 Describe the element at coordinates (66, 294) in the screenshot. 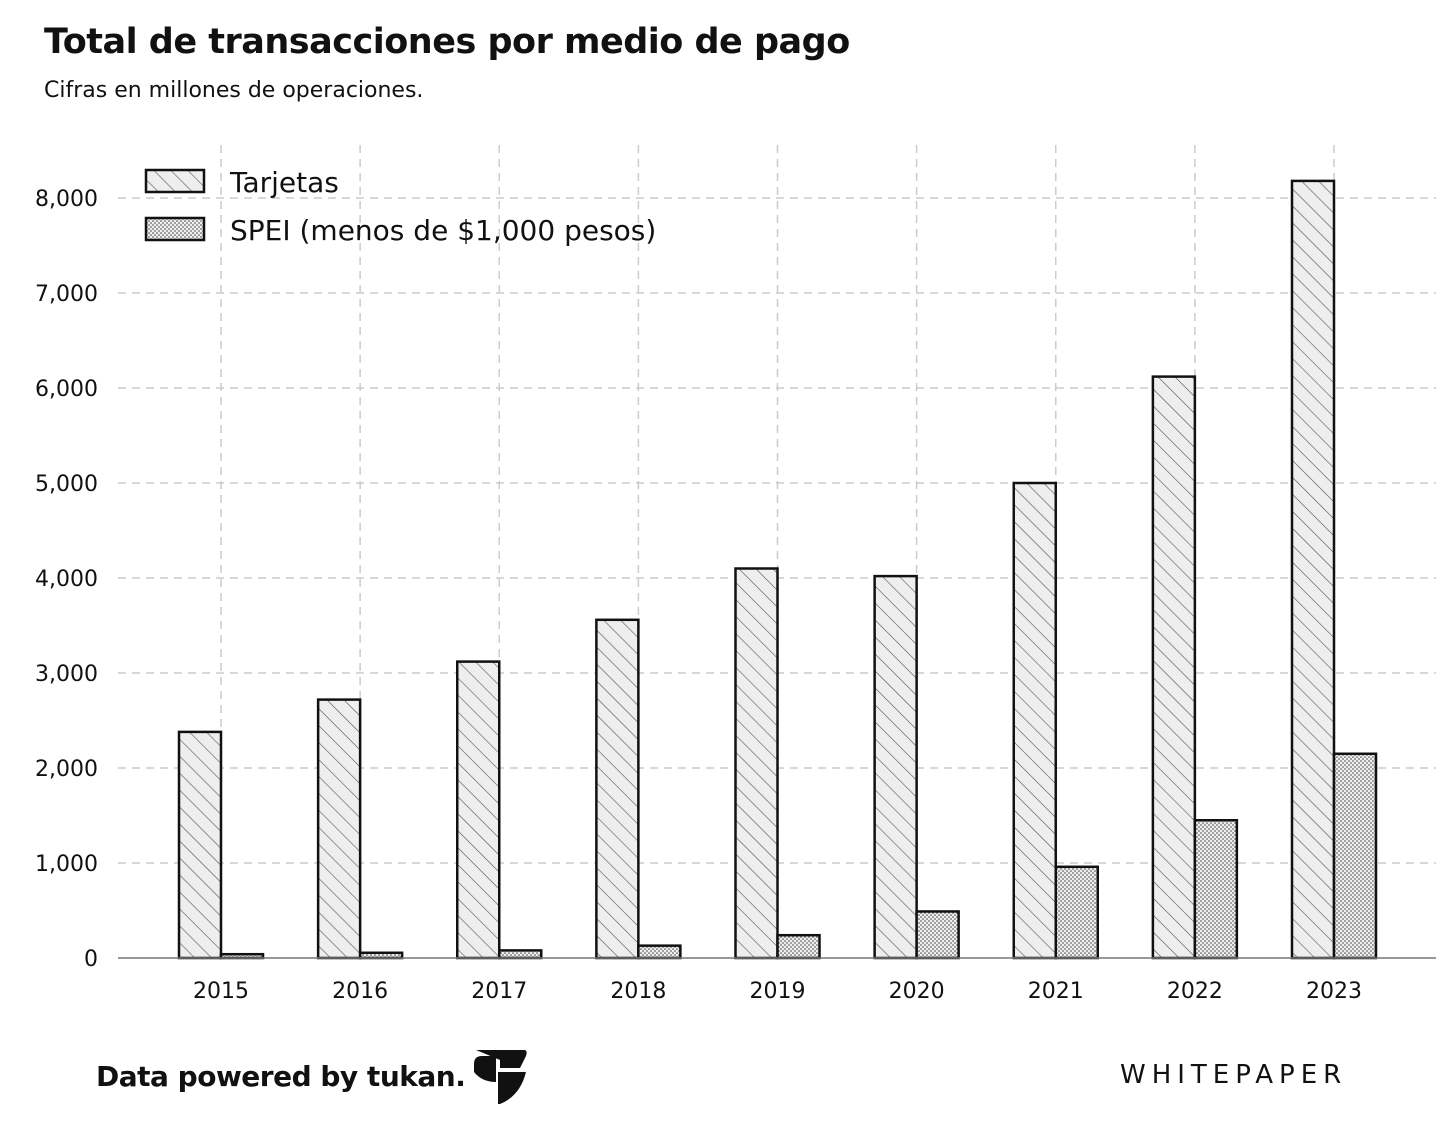

I see `y-tick-label: 7,000` at that location.